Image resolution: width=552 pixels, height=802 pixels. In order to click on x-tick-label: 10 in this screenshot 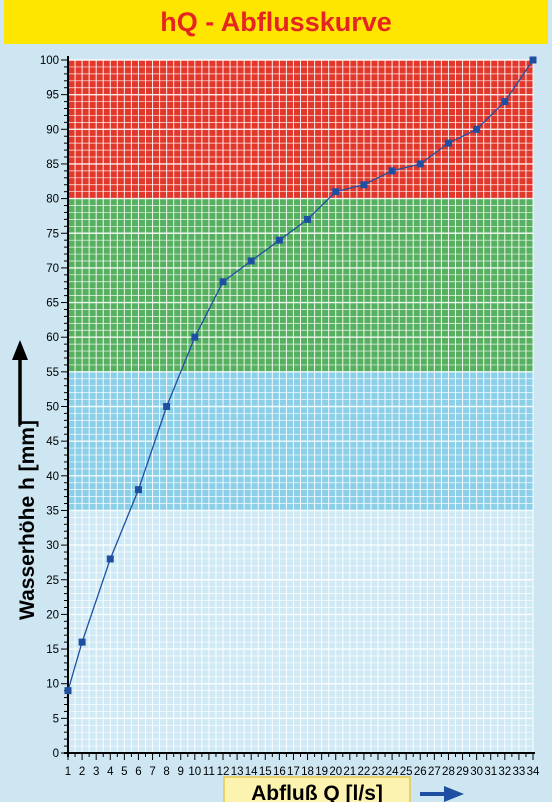, I will do `click(194, 772)`.